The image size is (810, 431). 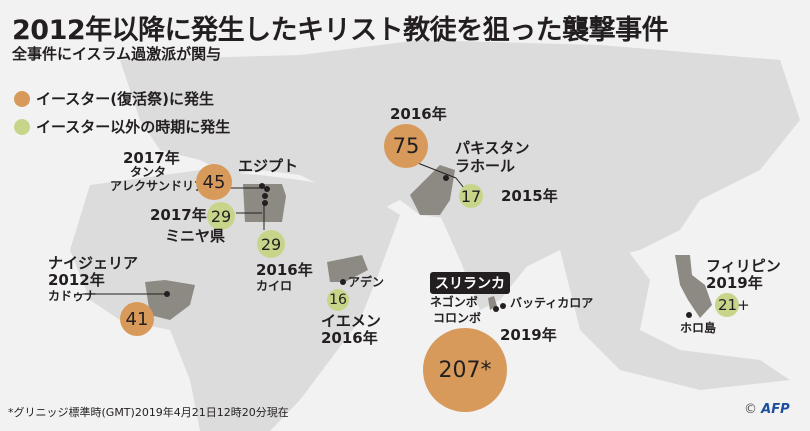 What do you see at coordinates (485, 166) in the screenshot?
I see `lahore-label: ラホール` at bounding box center [485, 166].